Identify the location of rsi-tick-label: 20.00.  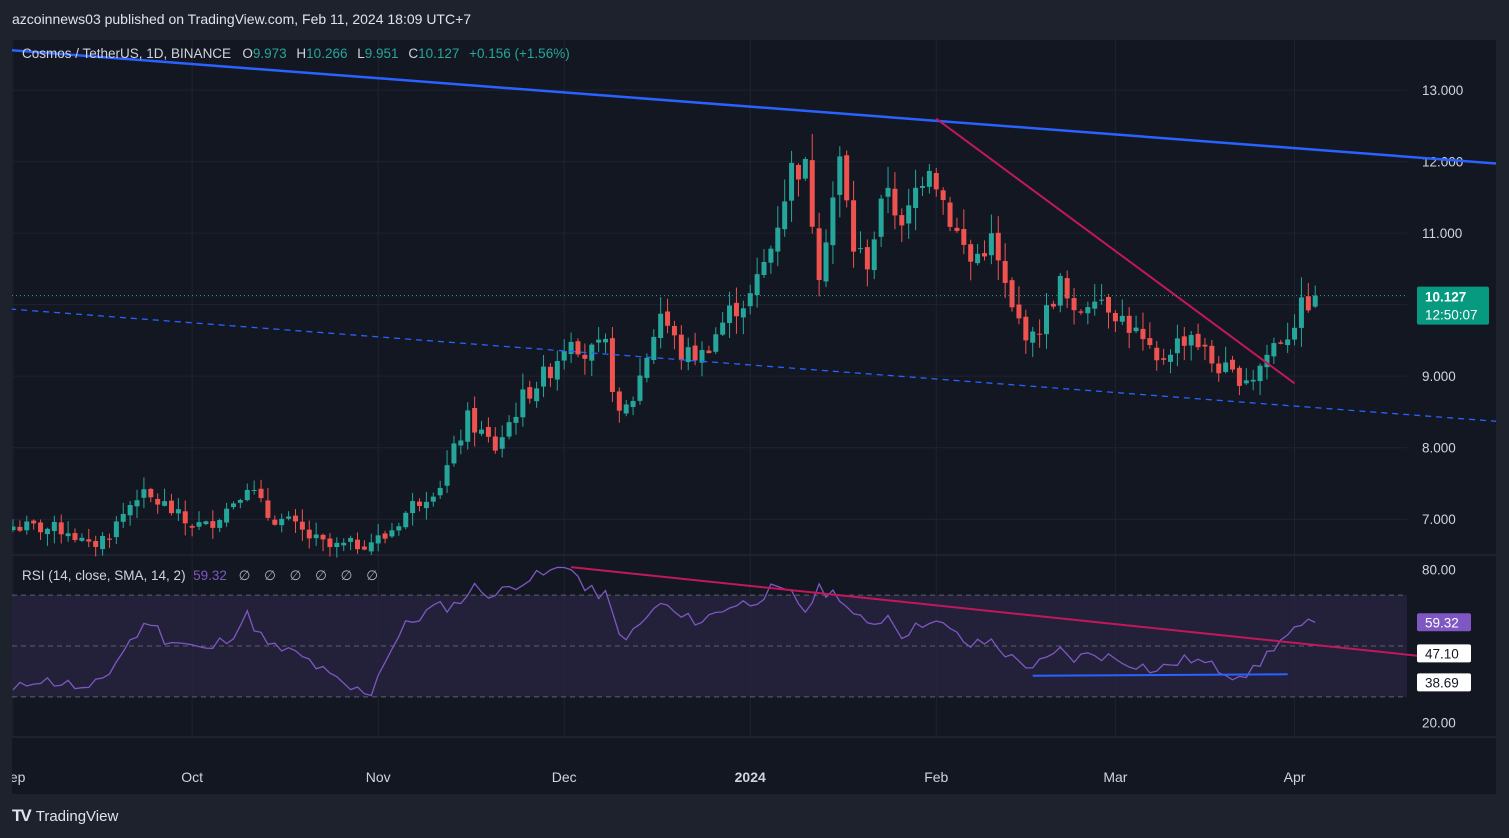
(1439, 722).